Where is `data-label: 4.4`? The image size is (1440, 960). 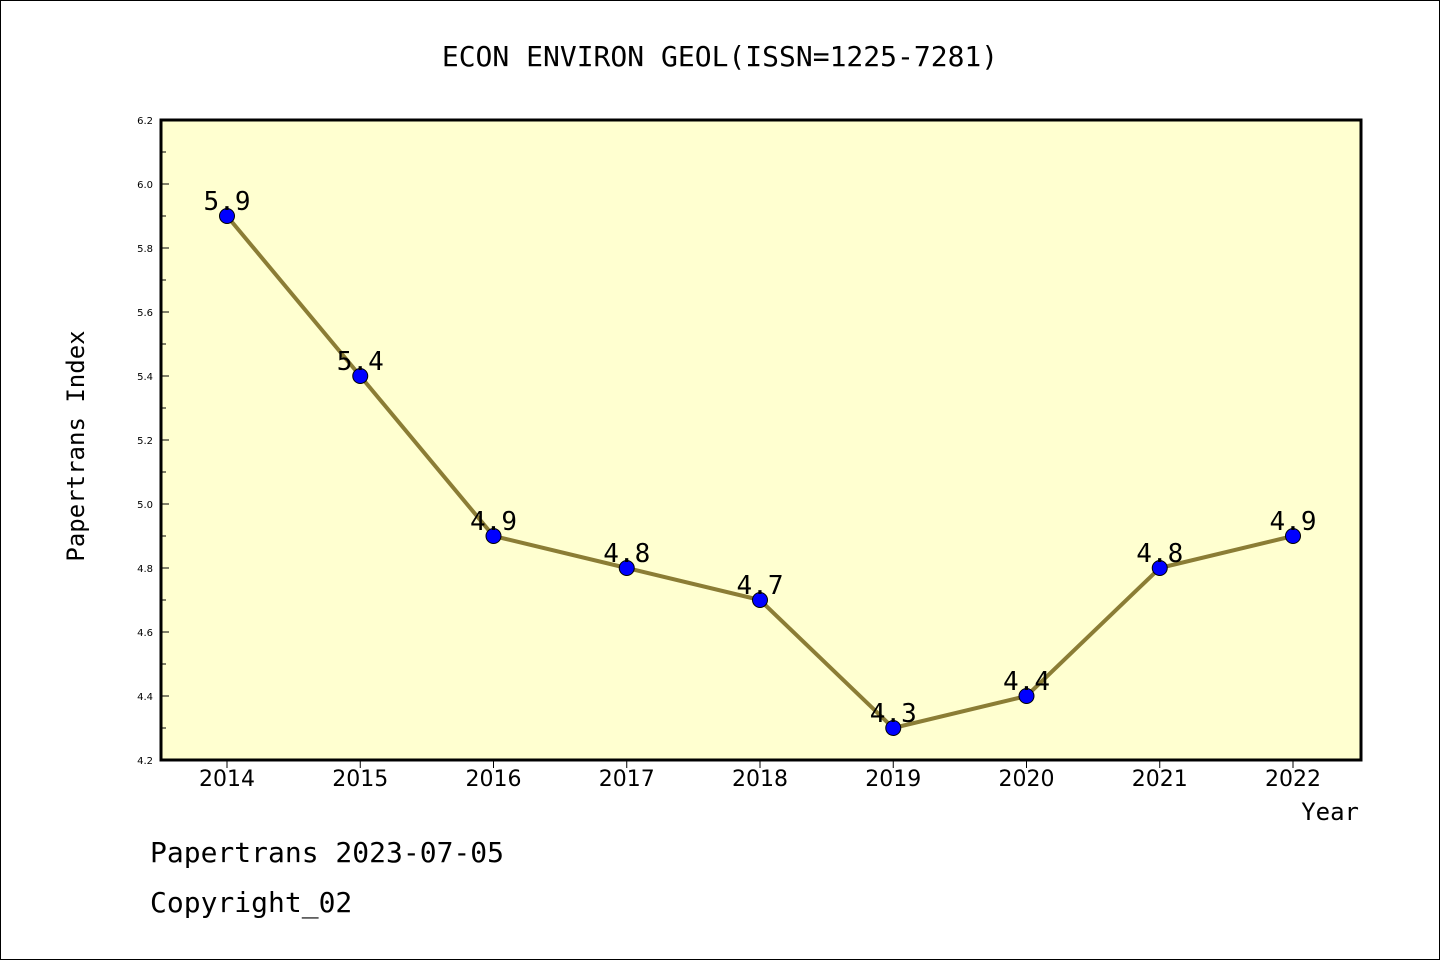
data-label: 4.4 is located at coordinates (1026, 682).